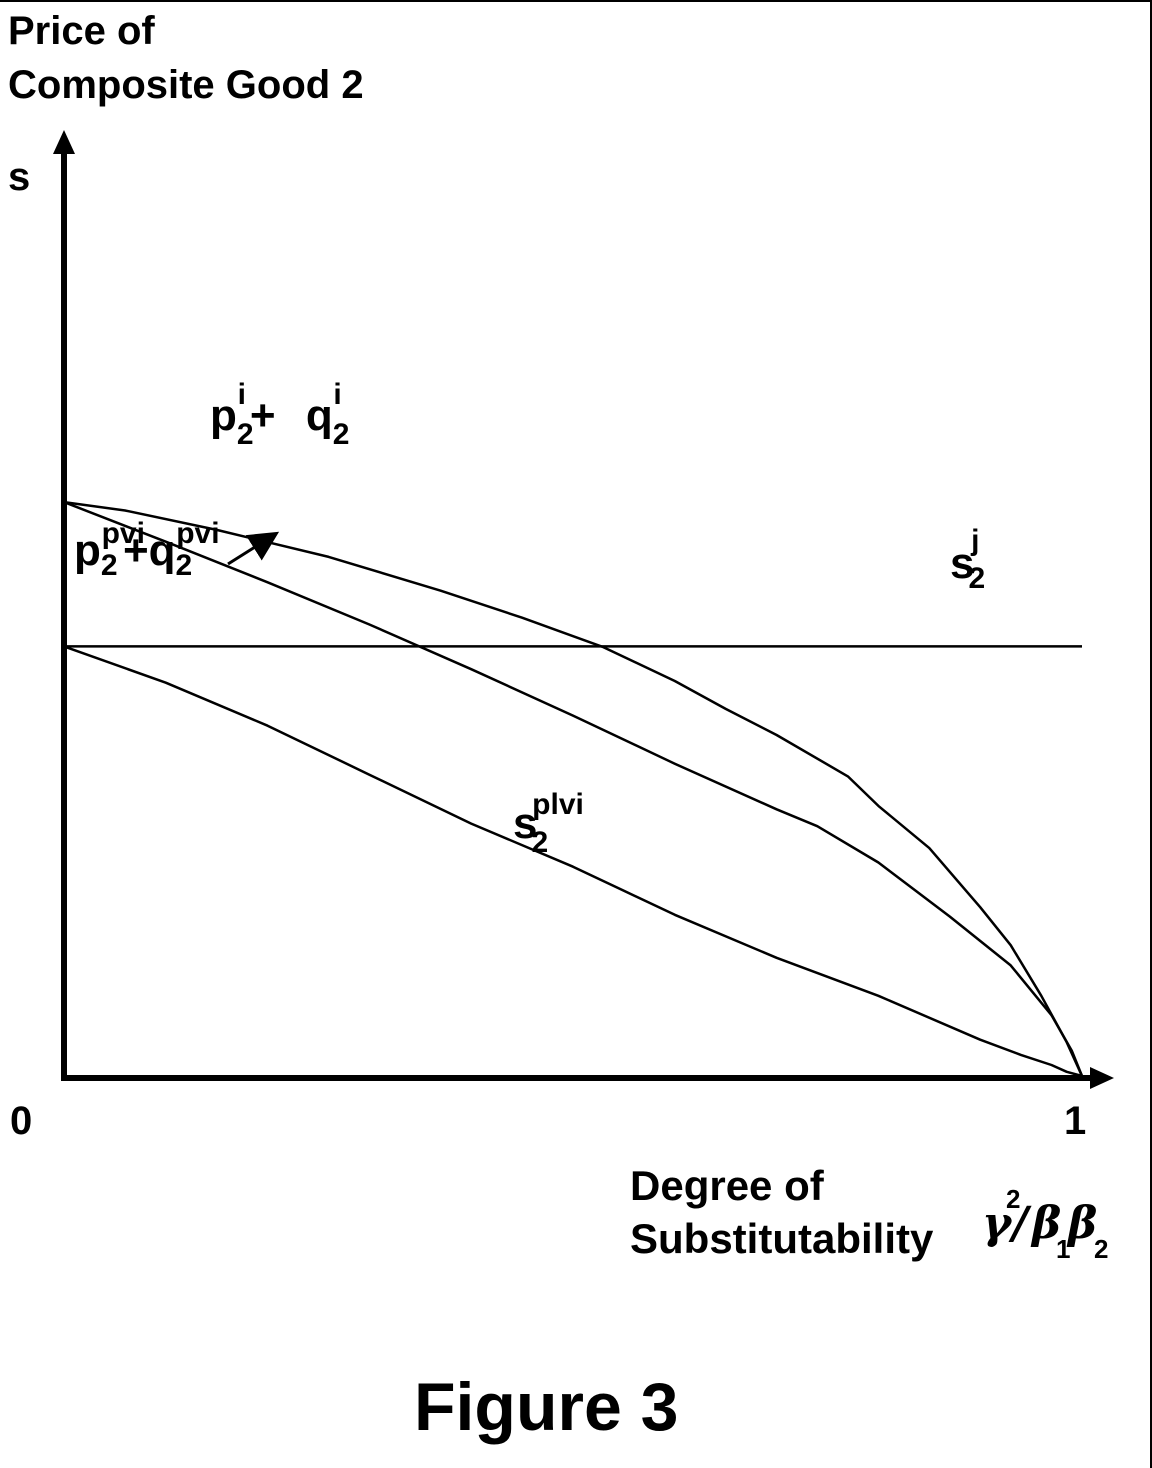 The width and height of the screenshot is (1152, 1468). What do you see at coordinates (1081, 1223) in the screenshot?
I see `beta-symbol-2: β` at bounding box center [1081, 1223].